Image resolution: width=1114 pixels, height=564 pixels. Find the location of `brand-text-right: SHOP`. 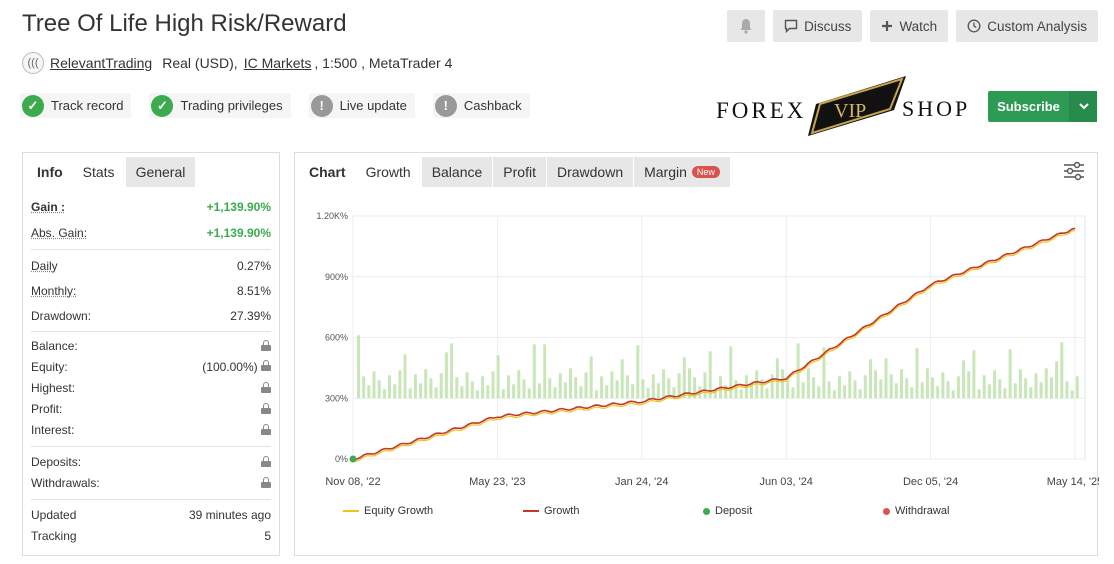

brand-text-right: SHOP is located at coordinates (936, 108).